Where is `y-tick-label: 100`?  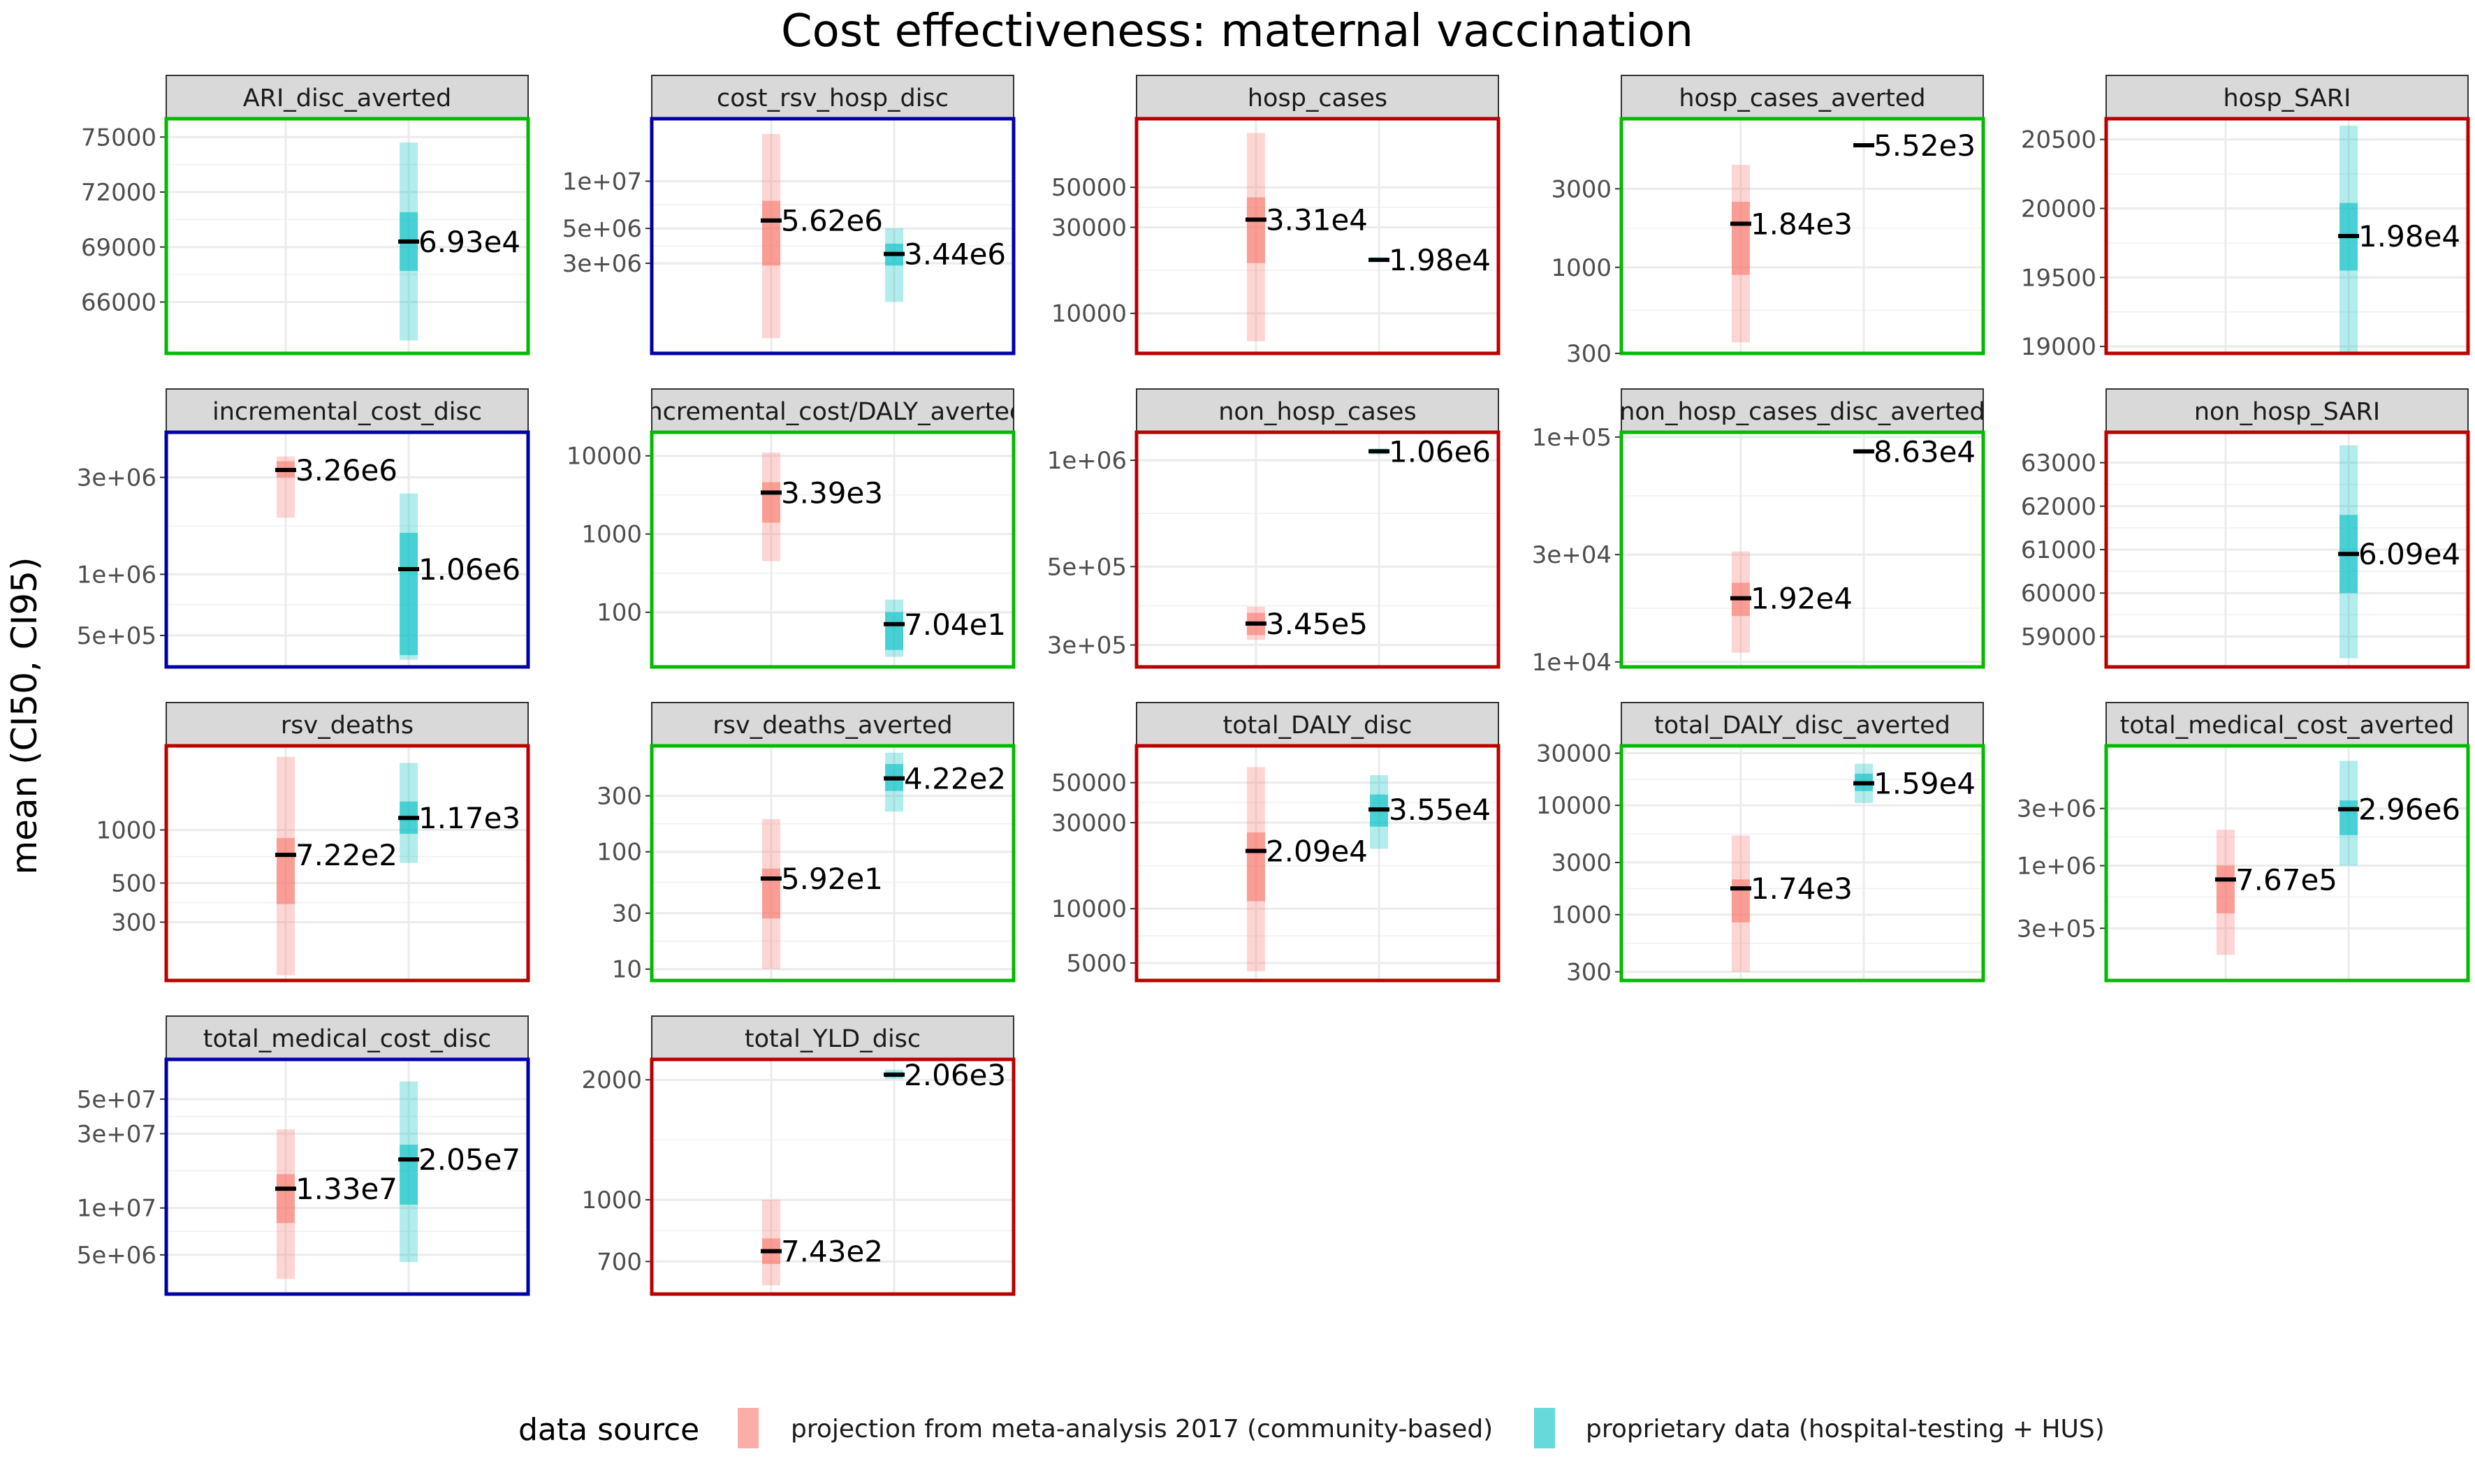
y-tick-label: 100 is located at coordinates (619, 853).